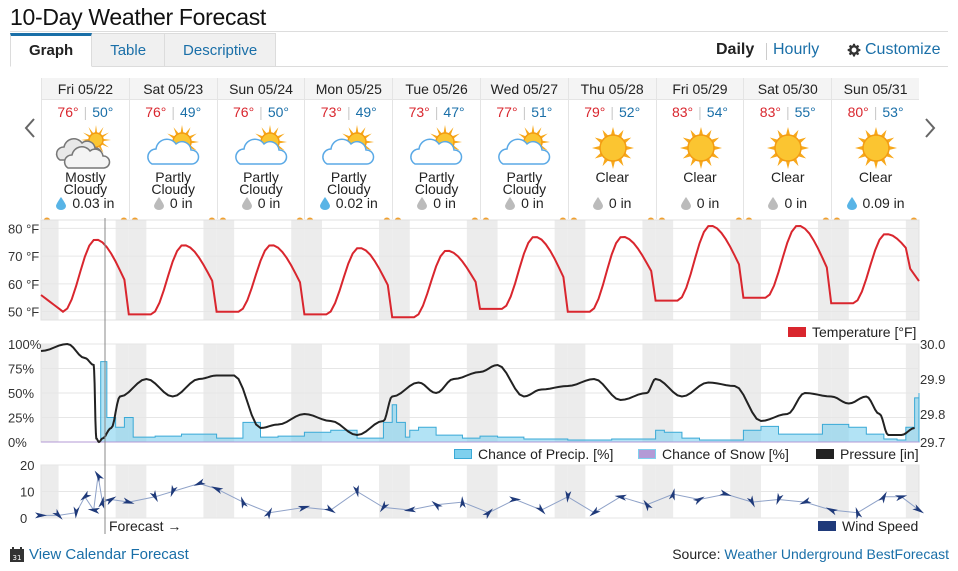 The image size is (958, 571). Describe the element at coordinates (21, 393) in the screenshot. I see `precip-tick-label: 50%` at that location.